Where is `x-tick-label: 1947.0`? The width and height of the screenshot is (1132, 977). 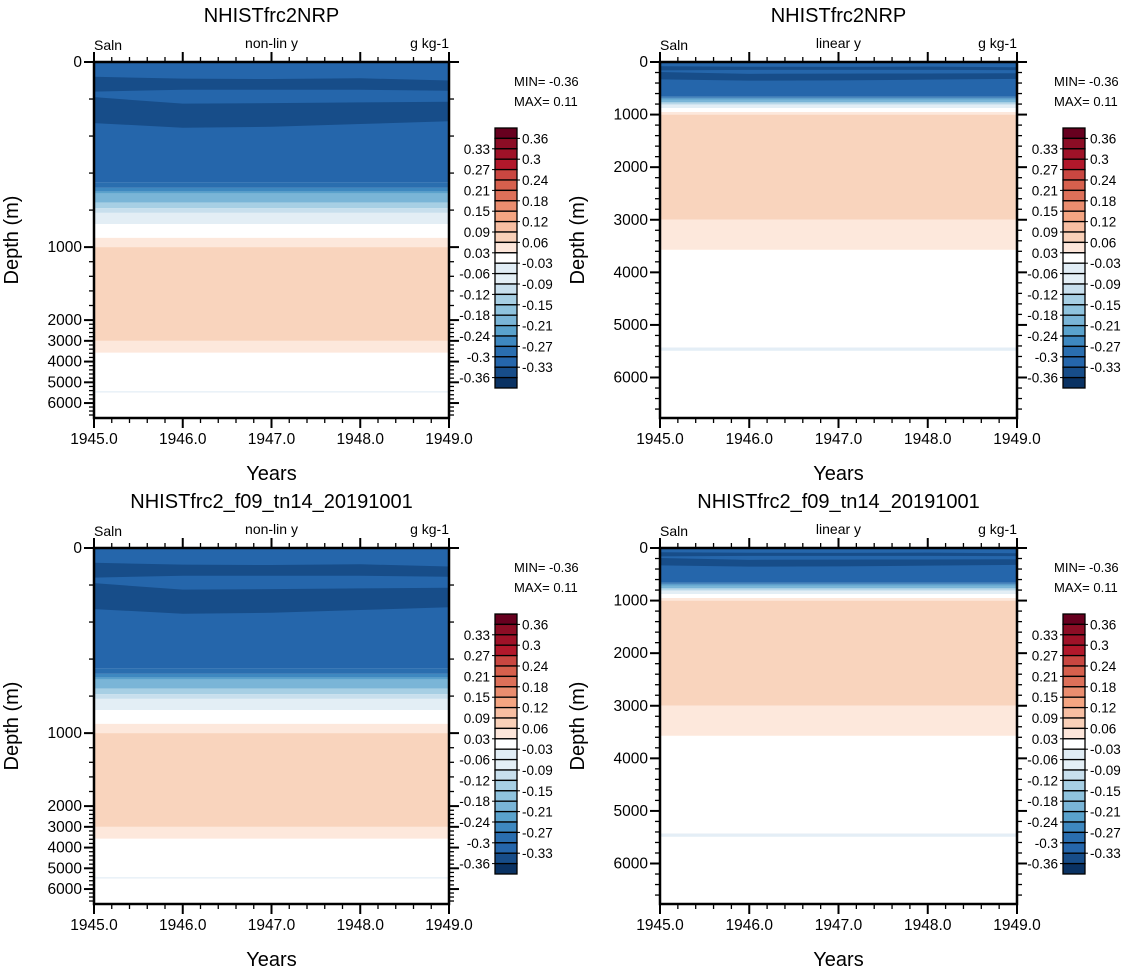
x-tick-label: 1947.0 is located at coordinates (272, 439).